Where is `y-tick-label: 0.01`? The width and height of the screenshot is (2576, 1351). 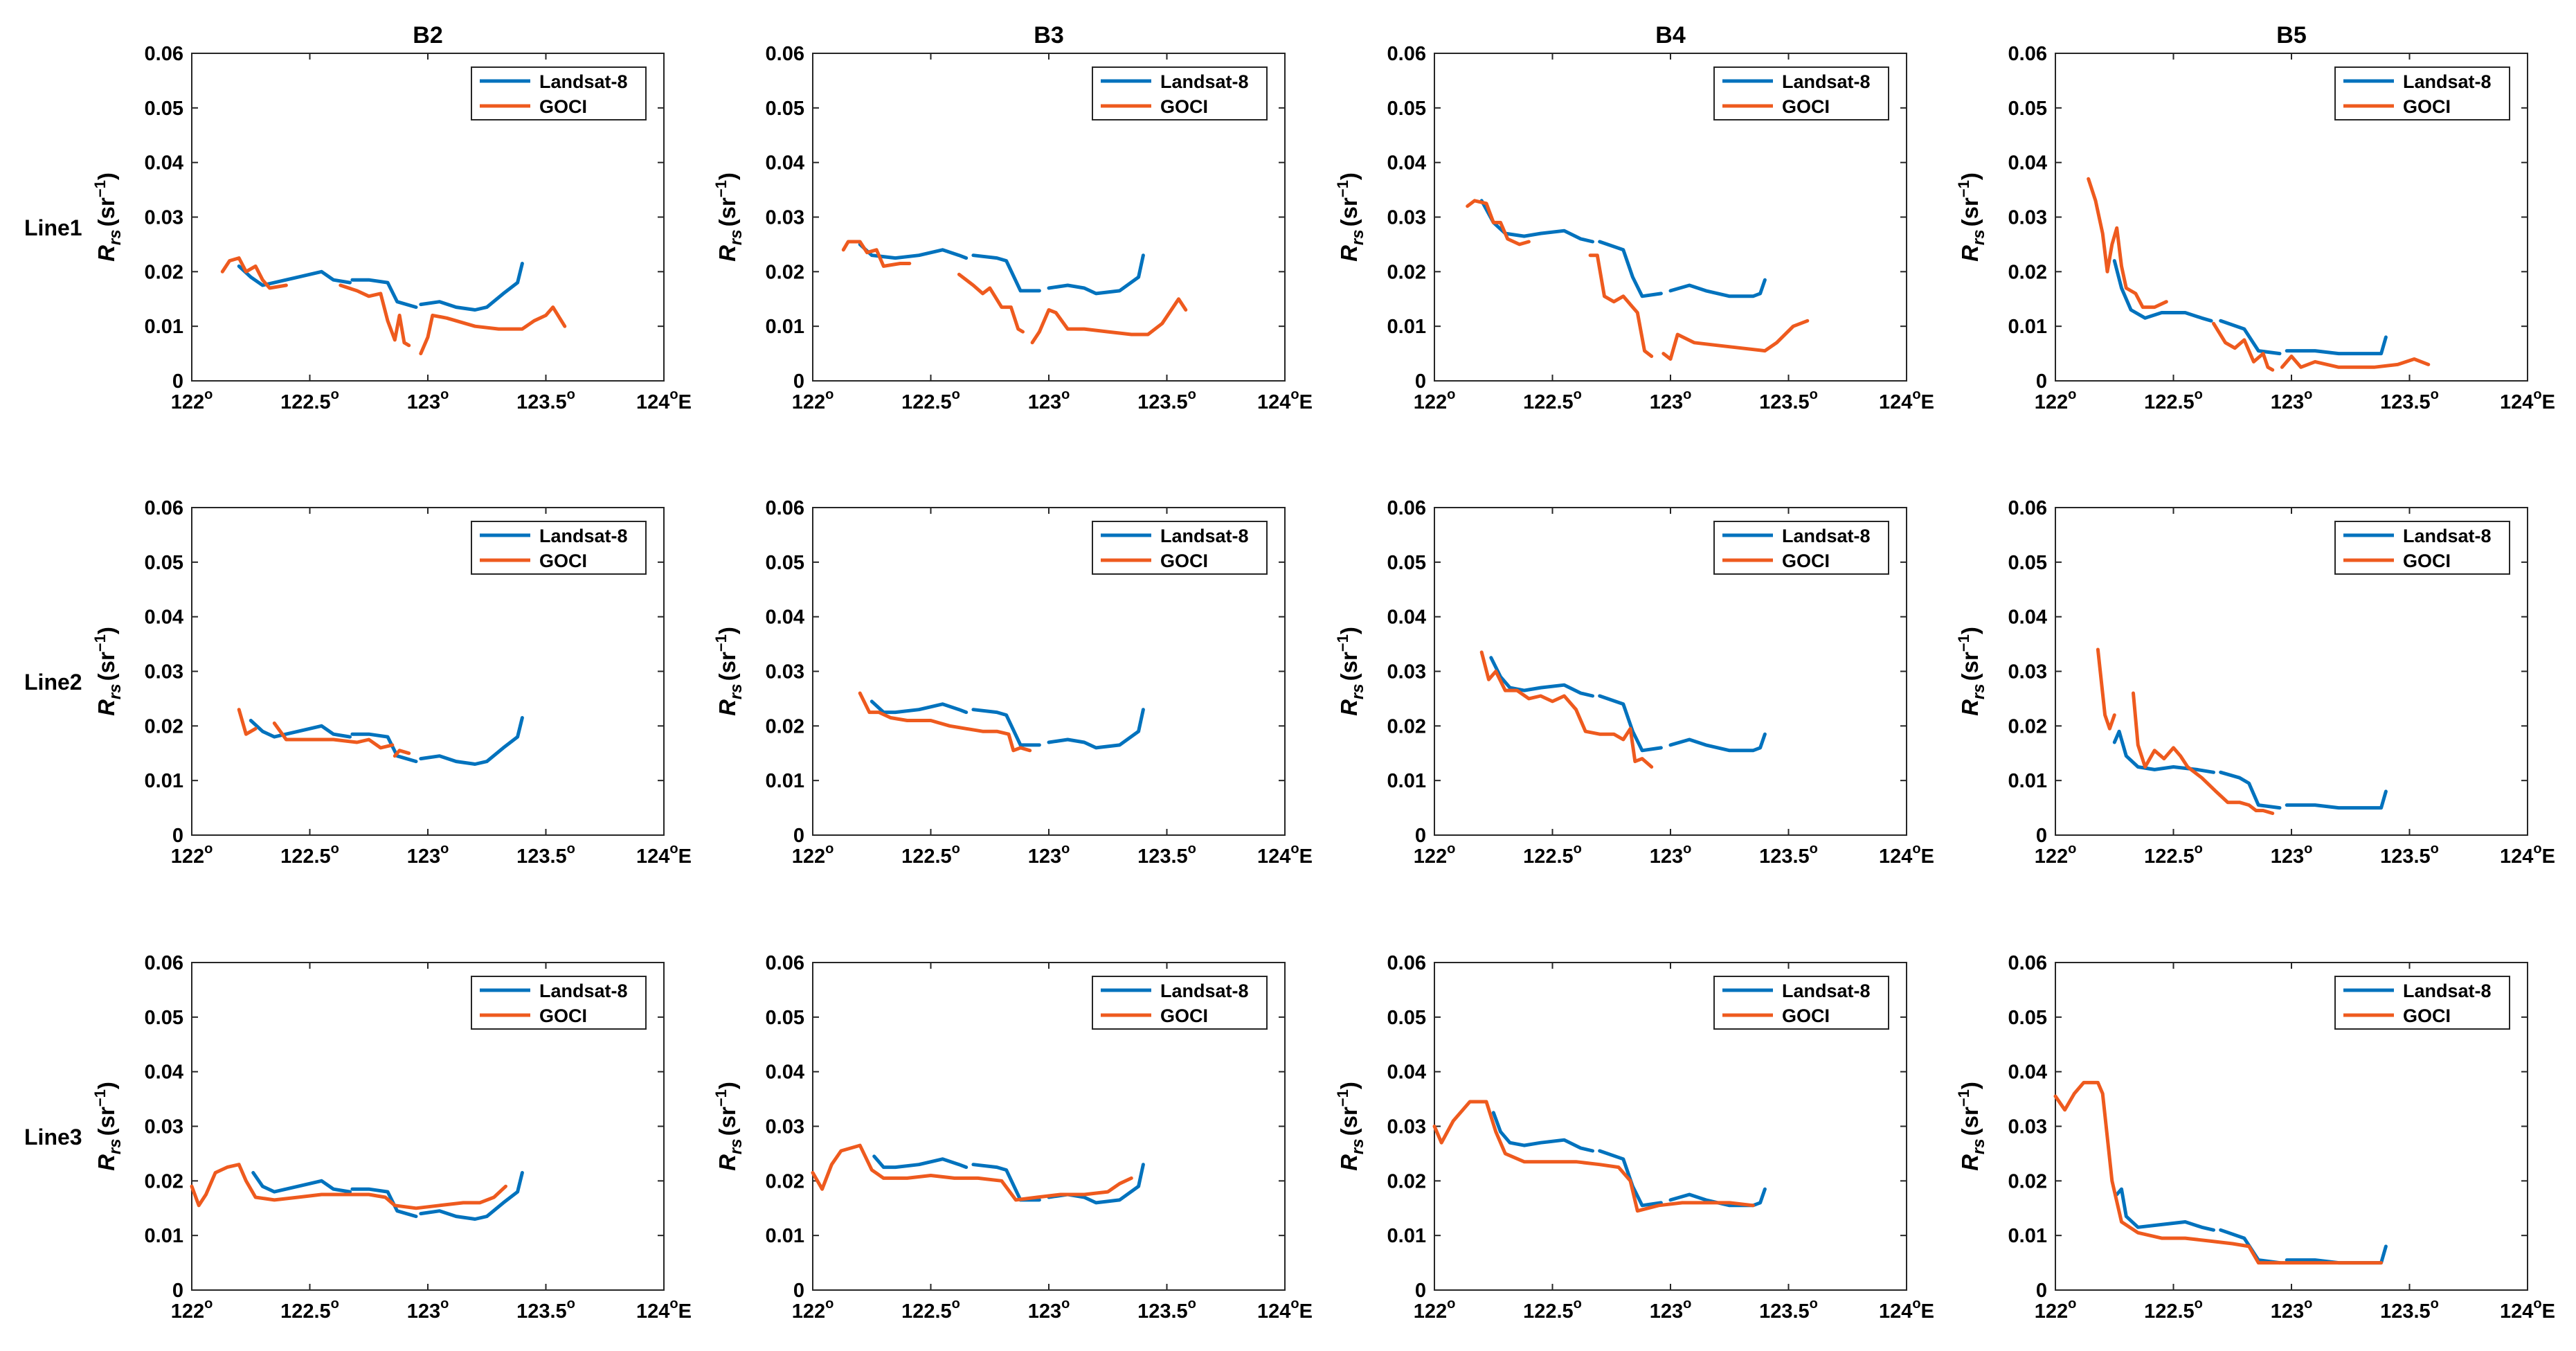 y-tick-label: 0.01 is located at coordinates (2027, 1236).